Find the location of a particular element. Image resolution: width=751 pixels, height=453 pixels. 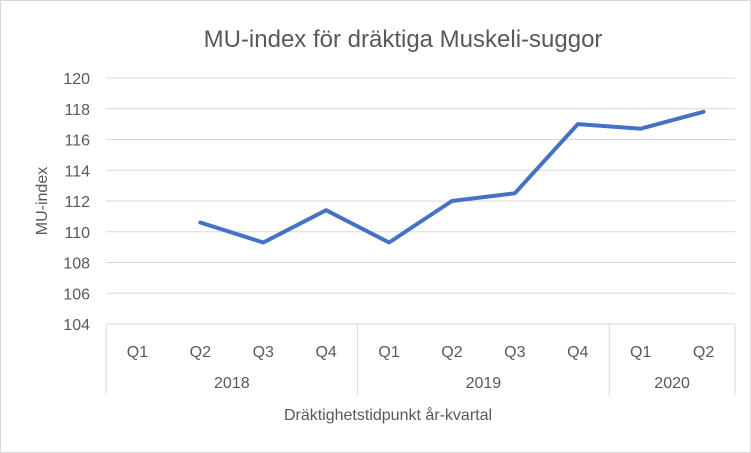

x-group-label: 2018 is located at coordinates (232, 383).